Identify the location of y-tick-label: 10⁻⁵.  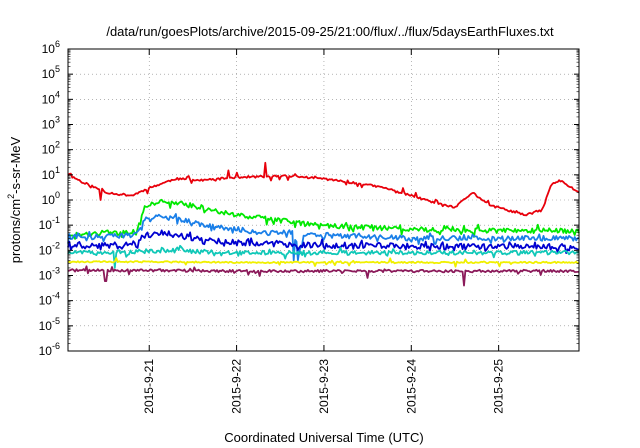
(49, 324).